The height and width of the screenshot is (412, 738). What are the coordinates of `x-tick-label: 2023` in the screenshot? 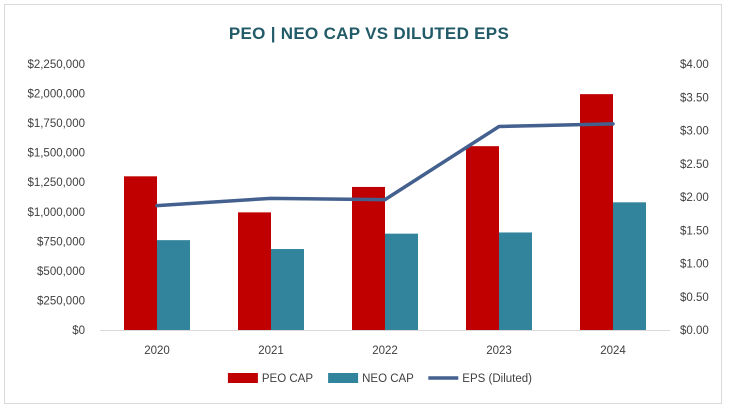 It's located at (499, 351).